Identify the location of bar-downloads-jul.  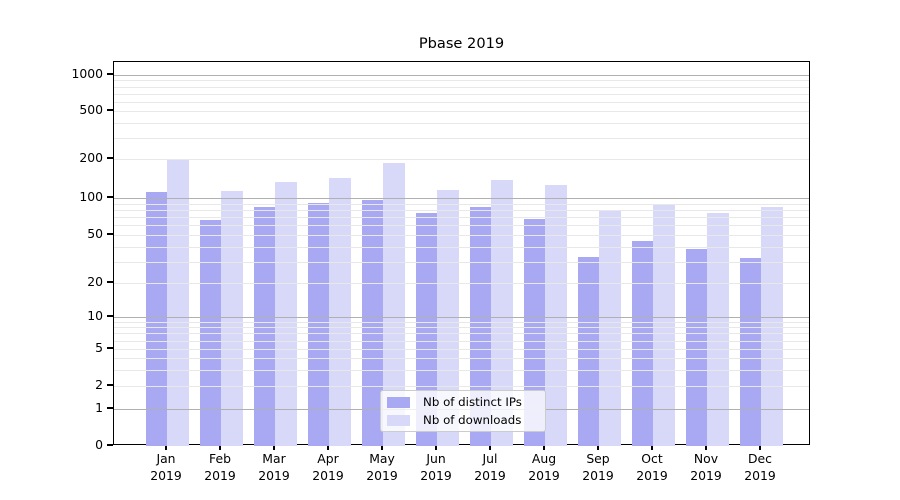
(502, 312).